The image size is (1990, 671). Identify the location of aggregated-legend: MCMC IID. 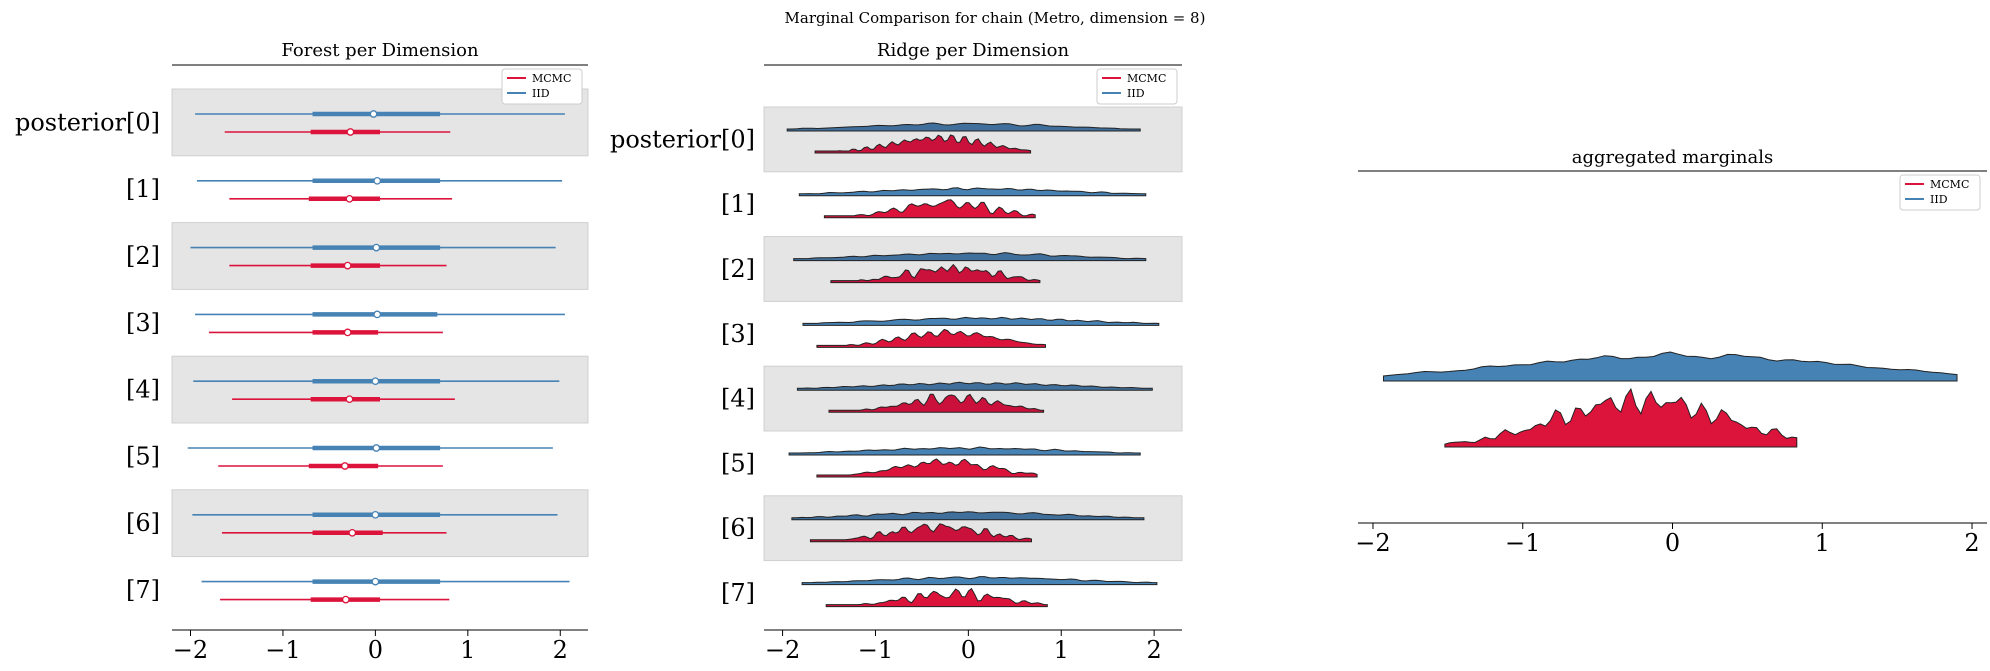
(1940, 192).